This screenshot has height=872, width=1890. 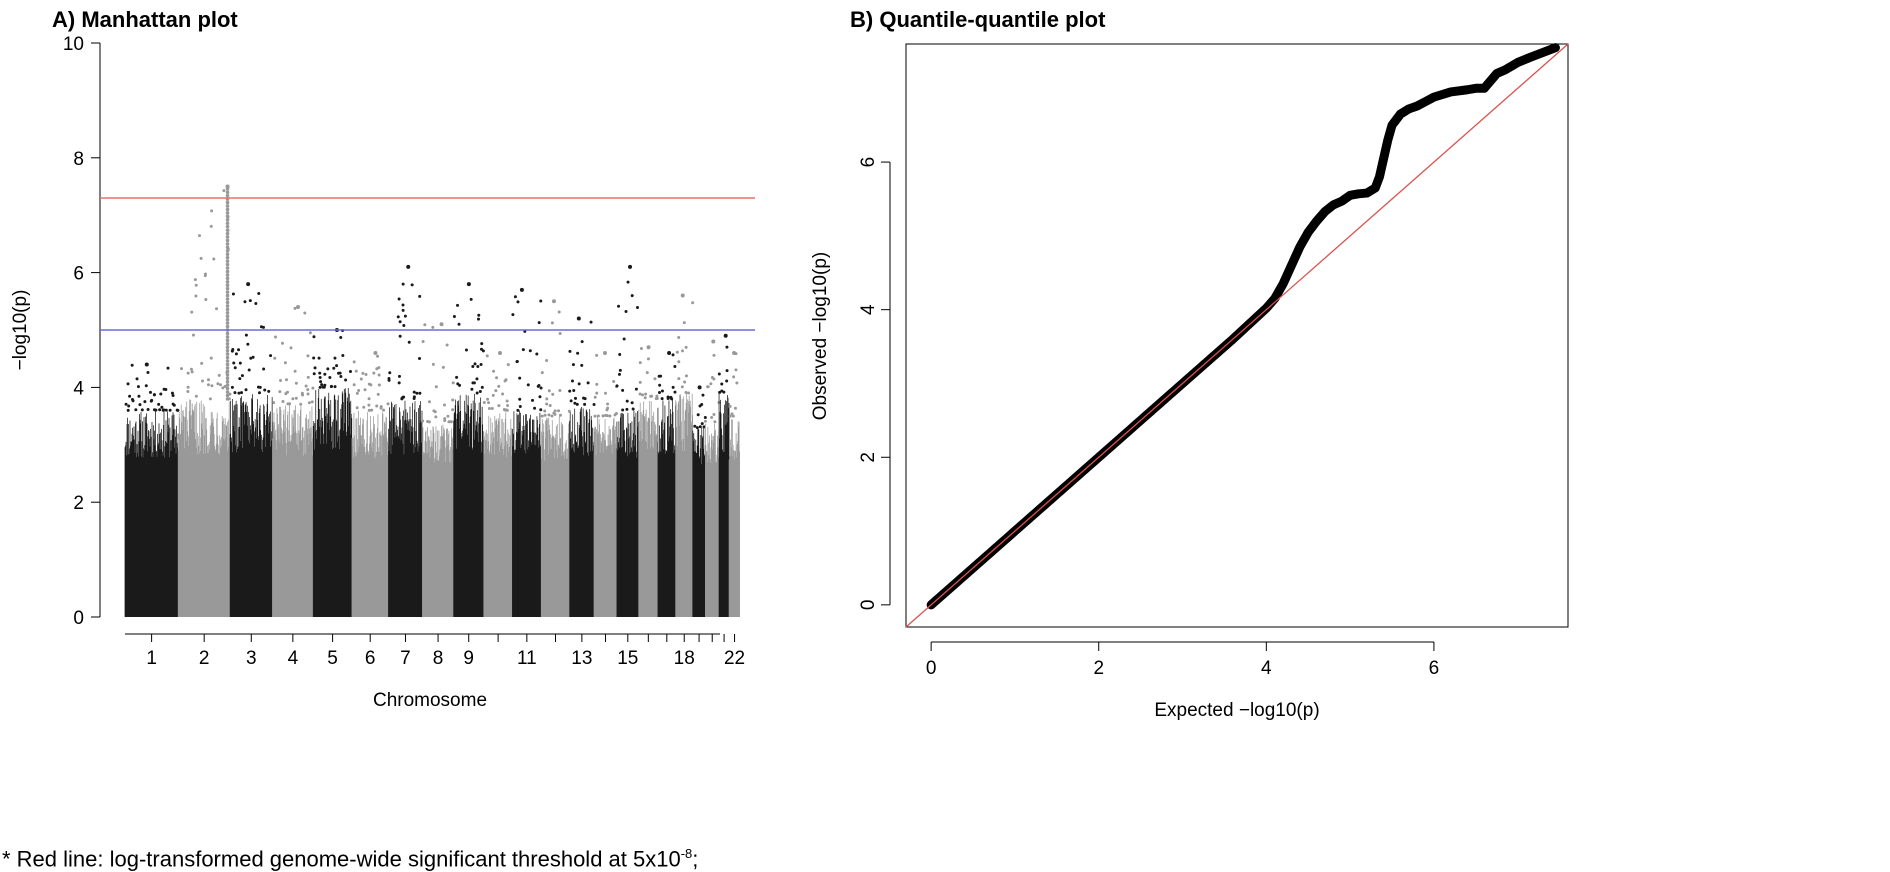 What do you see at coordinates (251, 658) in the screenshot?
I see `manhattan-x-tick-label: 3` at bounding box center [251, 658].